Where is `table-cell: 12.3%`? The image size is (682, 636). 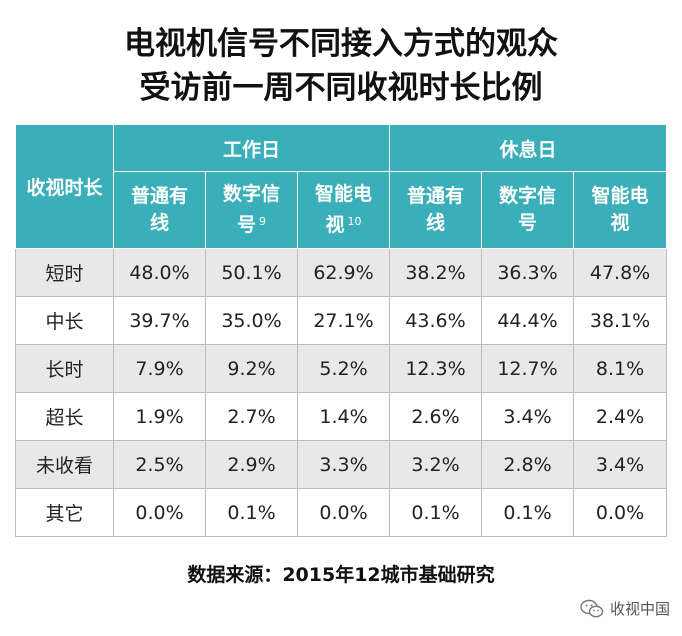
table-cell: 12.3% is located at coordinates (436, 368).